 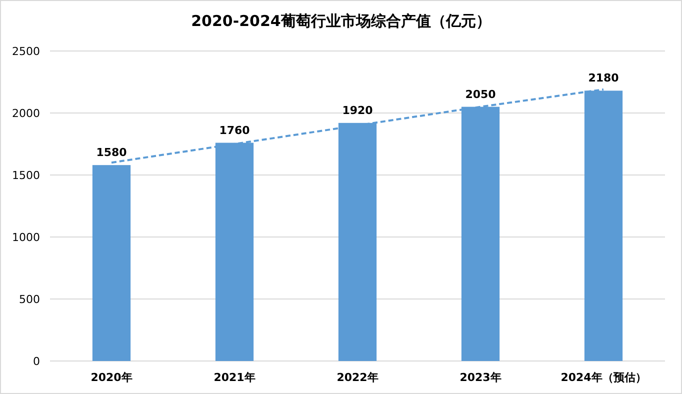 What do you see at coordinates (358, 110) in the screenshot?
I see `data-label: 1920` at bounding box center [358, 110].